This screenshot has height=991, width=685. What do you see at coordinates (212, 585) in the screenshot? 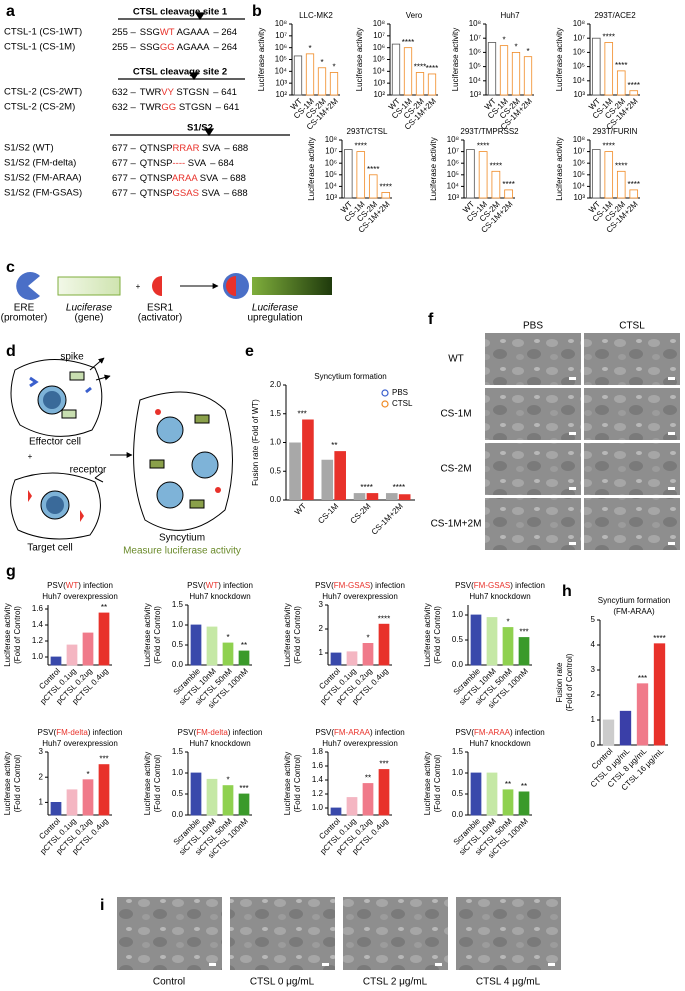
I see `title-part: WT` at bounding box center [212, 585].